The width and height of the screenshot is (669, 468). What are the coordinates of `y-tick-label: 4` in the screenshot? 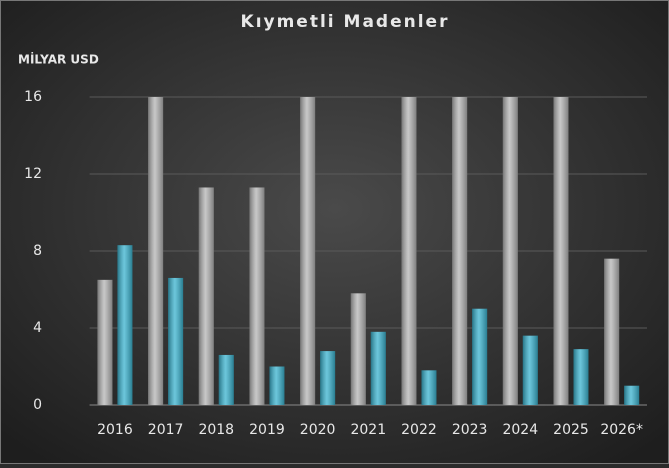 It's located at (37, 328).